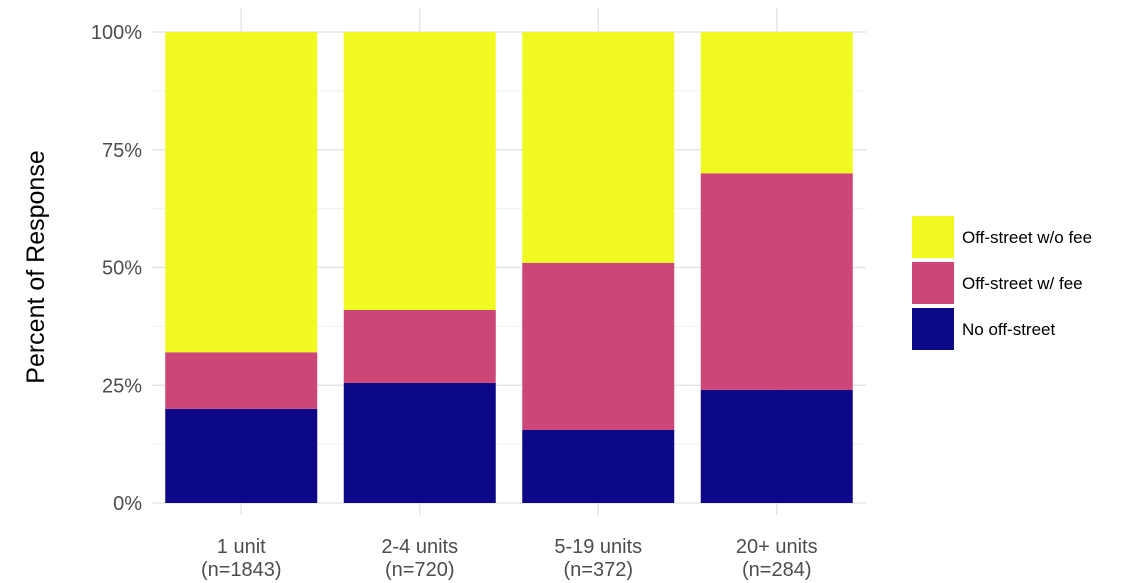 Image resolution: width=1127 pixels, height=583 pixels. I want to click on y-axis-ticks: 0% 25% 50% 75% 100%, so click(116, 268).